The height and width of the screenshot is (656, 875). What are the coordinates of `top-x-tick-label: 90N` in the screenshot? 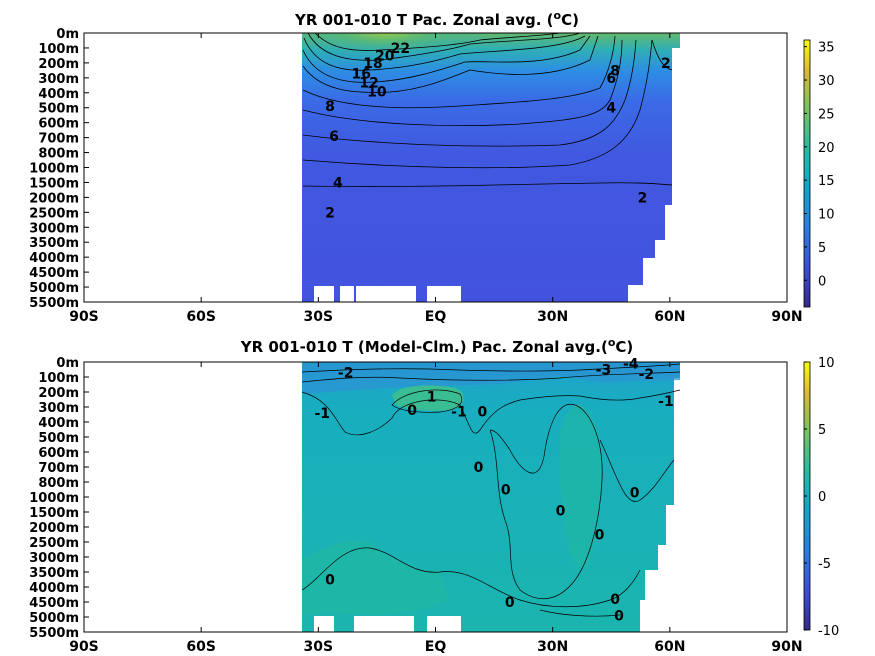 It's located at (786, 317).